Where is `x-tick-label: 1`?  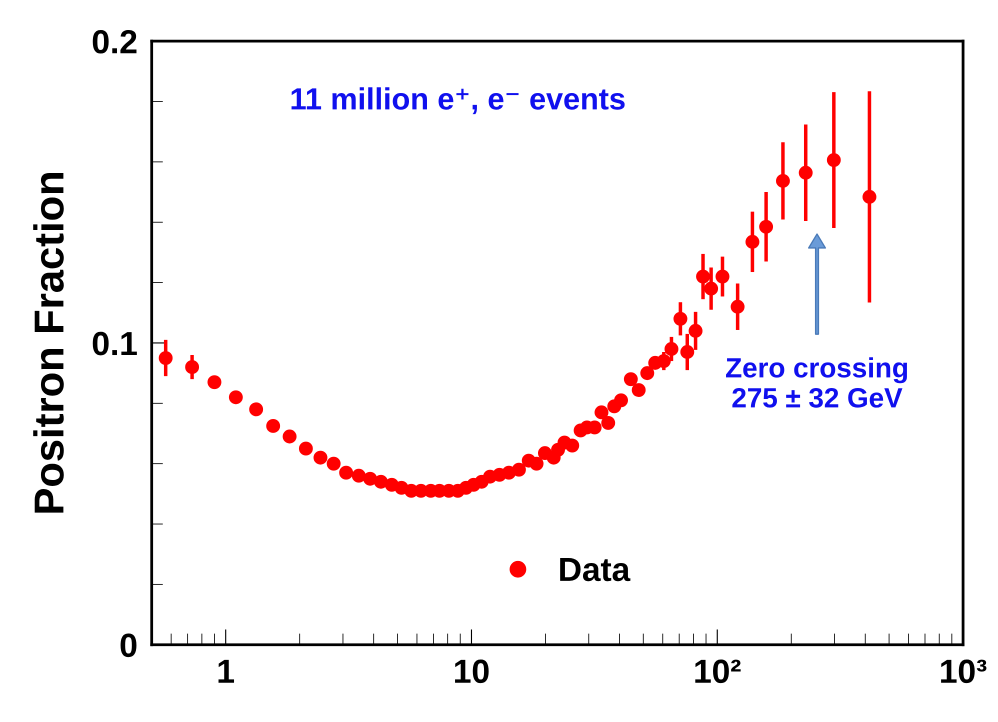
x-tick-label: 1 is located at coordinates (226, 671).